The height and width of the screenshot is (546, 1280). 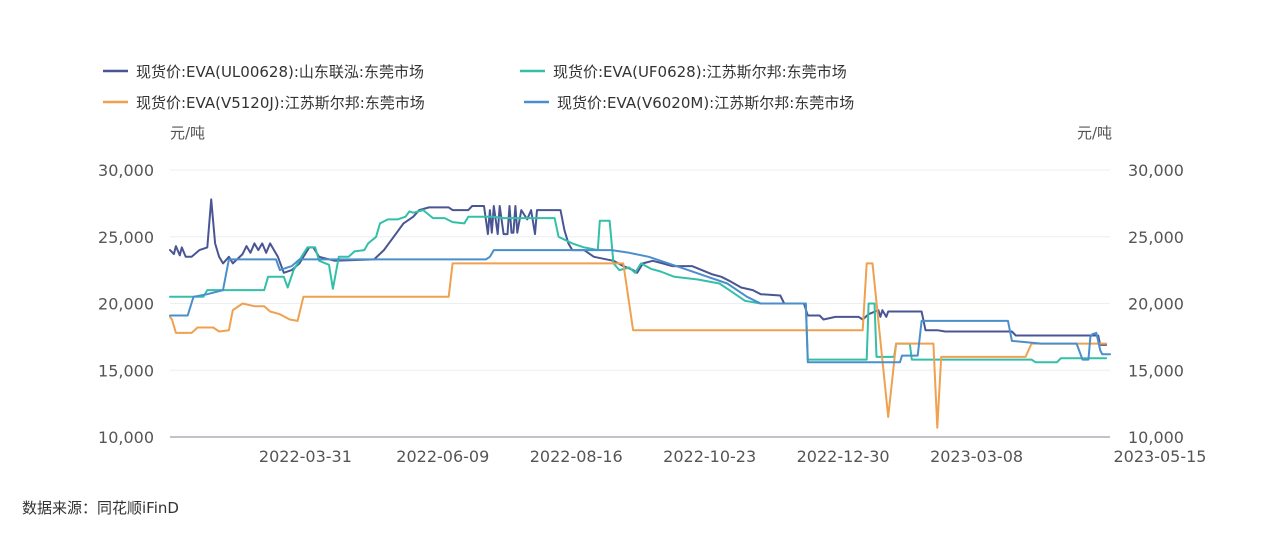 I want to click on y-tick-label-left: 15,000, so click(x=126, y=370).